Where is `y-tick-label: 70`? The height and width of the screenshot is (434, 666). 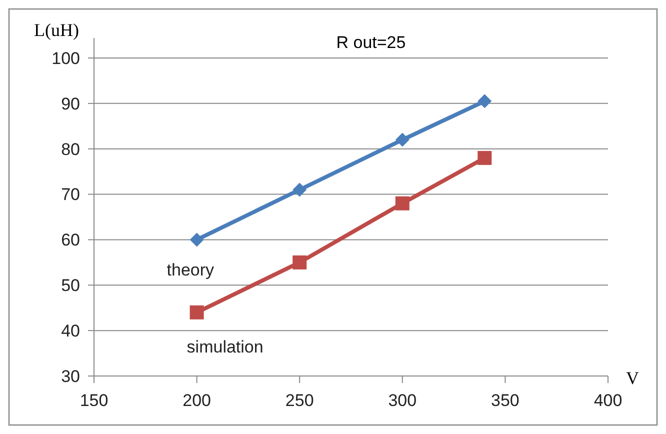
y-tick-label: 70 is located at coordinates (70, 194).